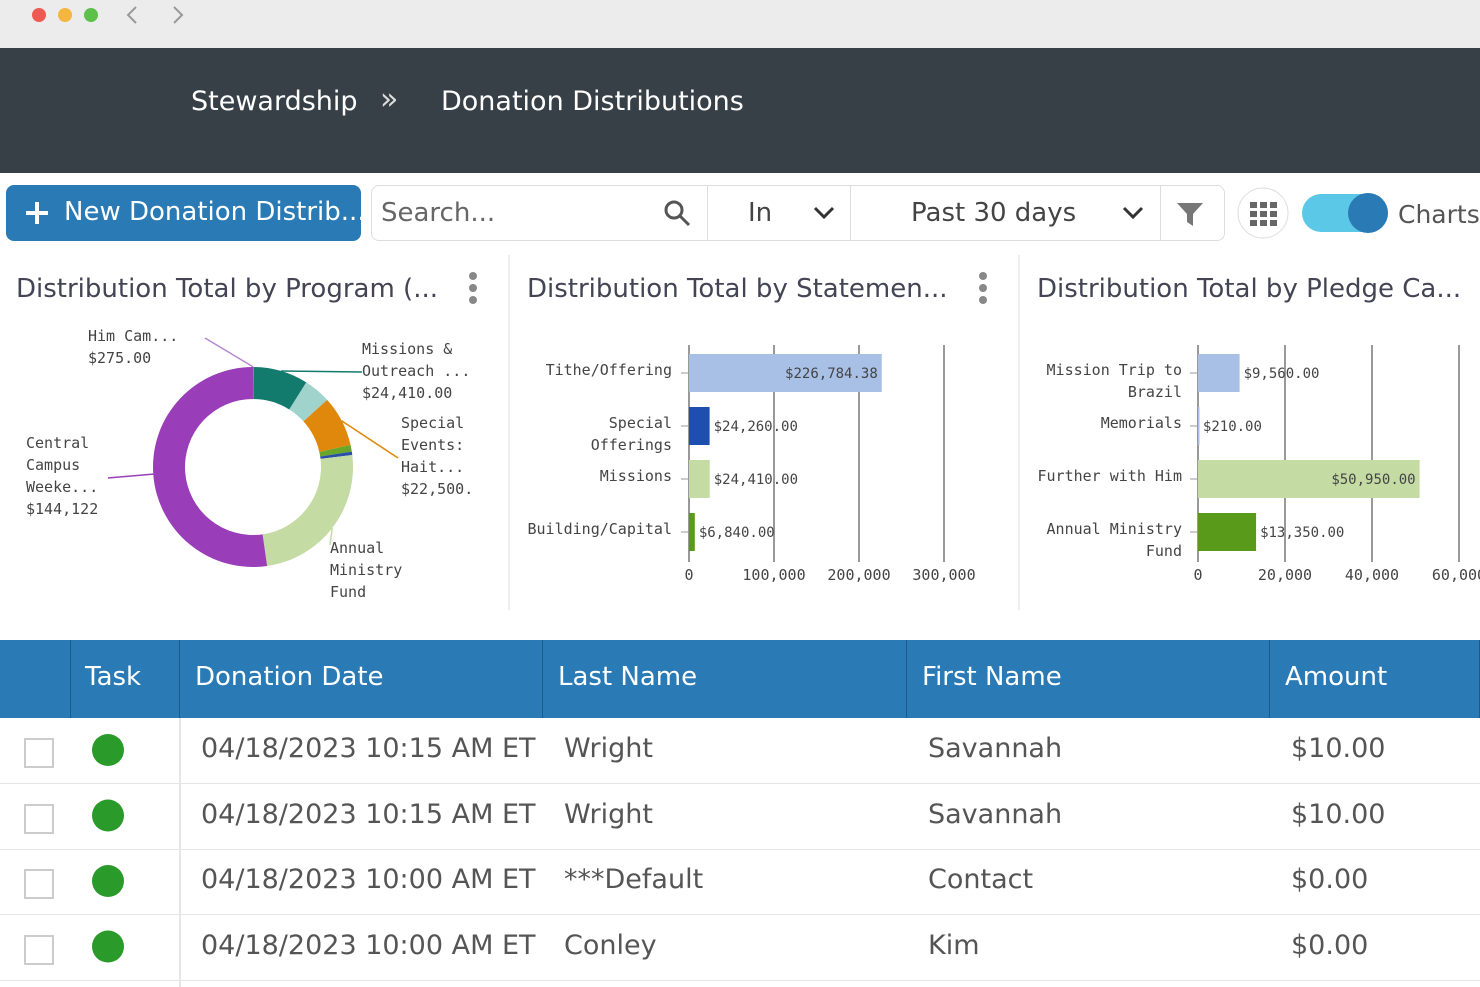 This screenshot has height=987, width=1480. I want to click on cell-text: Contact, so click(981, 879).